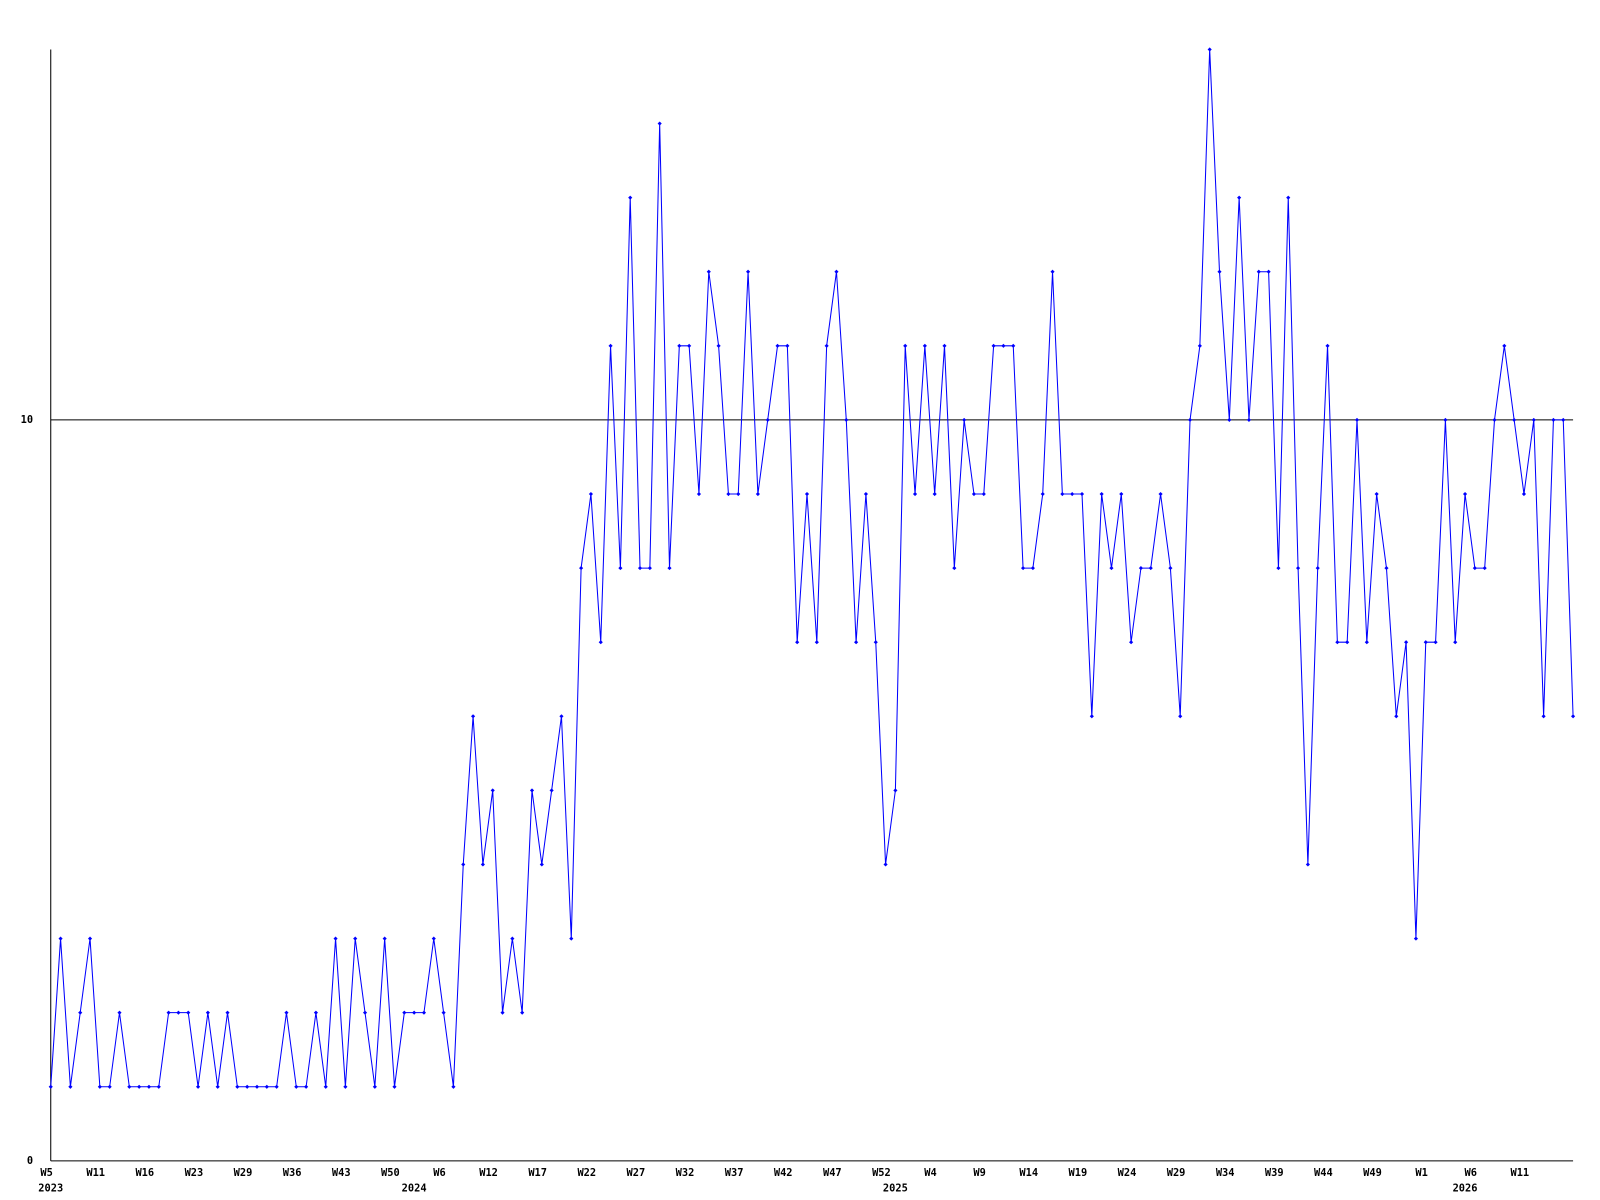 The image size is (1600, 1200). What do you see at coordinates (30, 1161) in the screenshot?
I see `y-tick-label: 0` at bounding box center [30, 1161].